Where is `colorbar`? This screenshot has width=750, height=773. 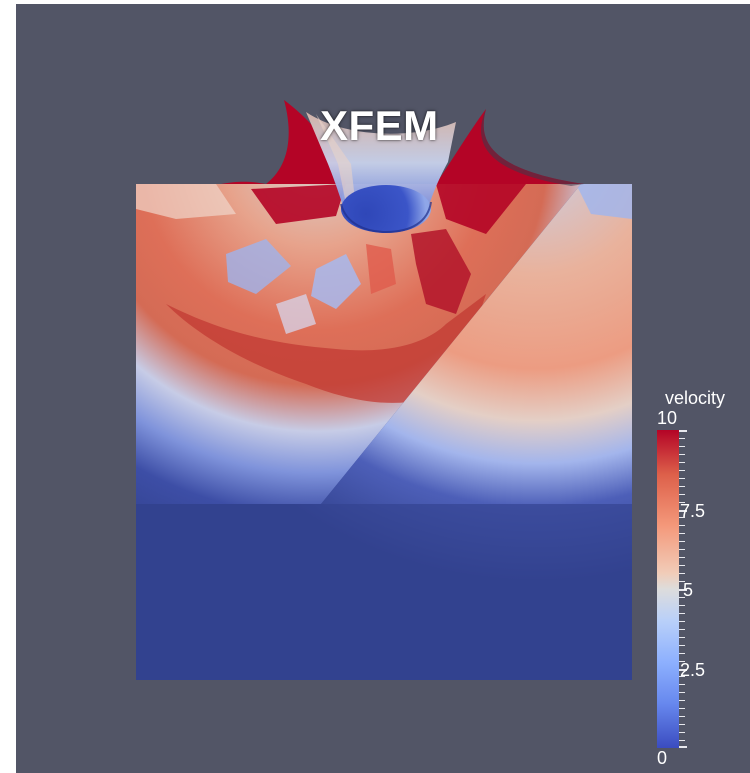
colorbar is located at coordinates (668, 589).